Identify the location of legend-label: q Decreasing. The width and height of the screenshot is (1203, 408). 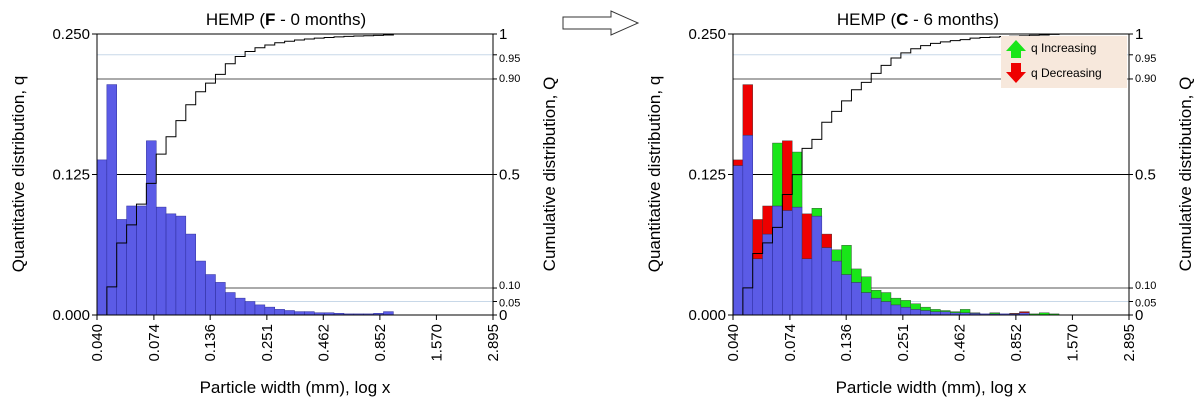
(1066, 73).